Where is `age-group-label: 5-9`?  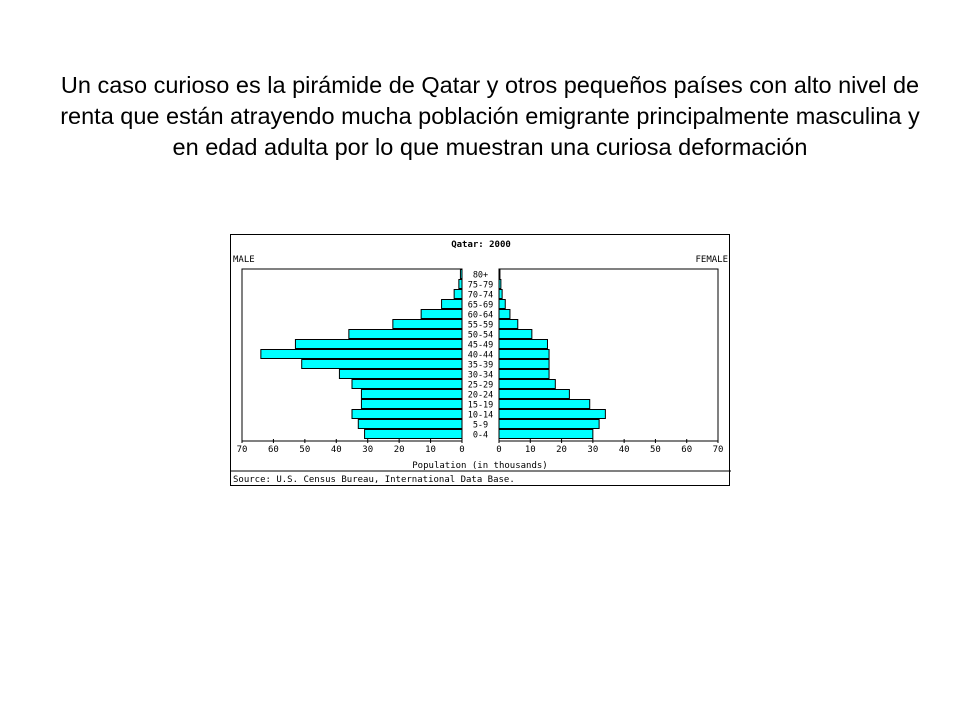 age-group-label: 5-9 is located at coordinates (480, 426).